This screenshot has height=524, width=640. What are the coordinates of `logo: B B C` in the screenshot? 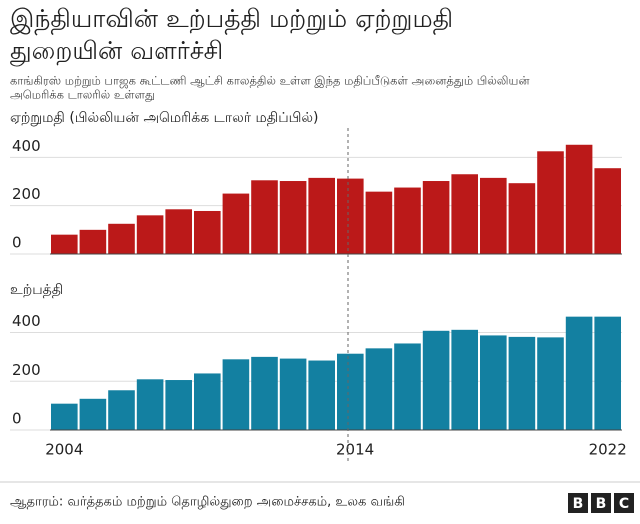 It's located at (601, 503).